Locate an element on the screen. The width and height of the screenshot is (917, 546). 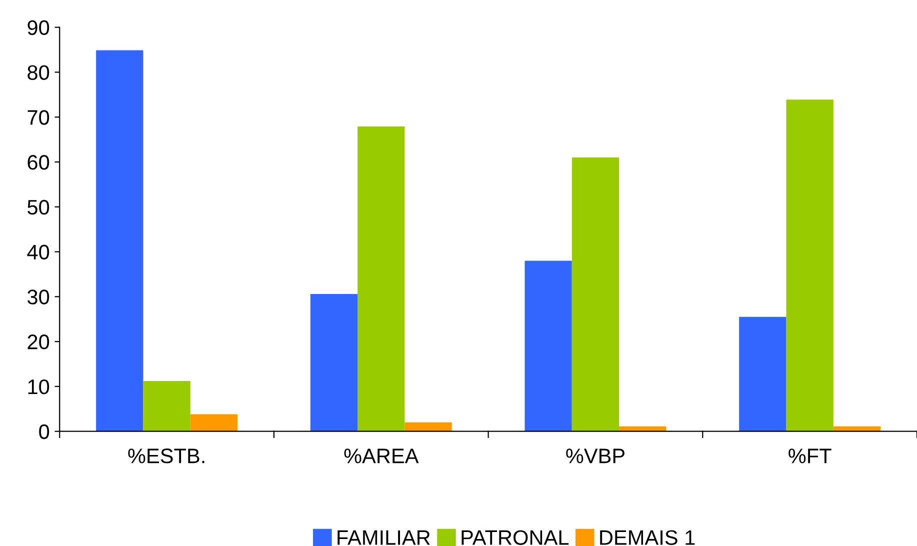
y-tick-label: 70 is located at coordinates (39, 117).